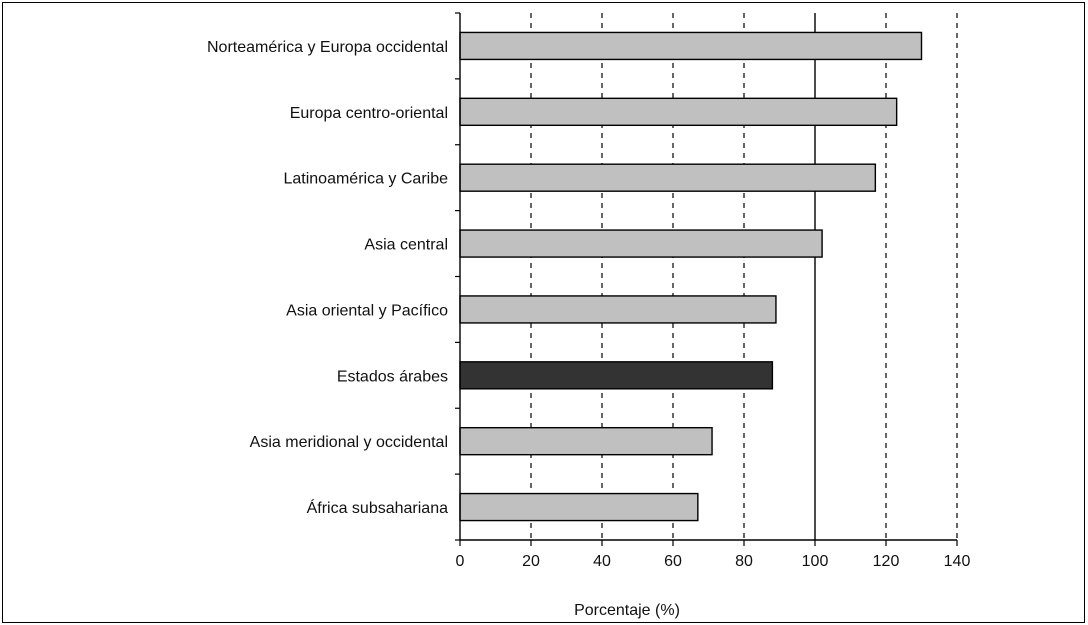 Image resolution: width=1088 pixels, height=625 pixels. I want to click on category-label-5: Estados árabes, so click(392, 376).